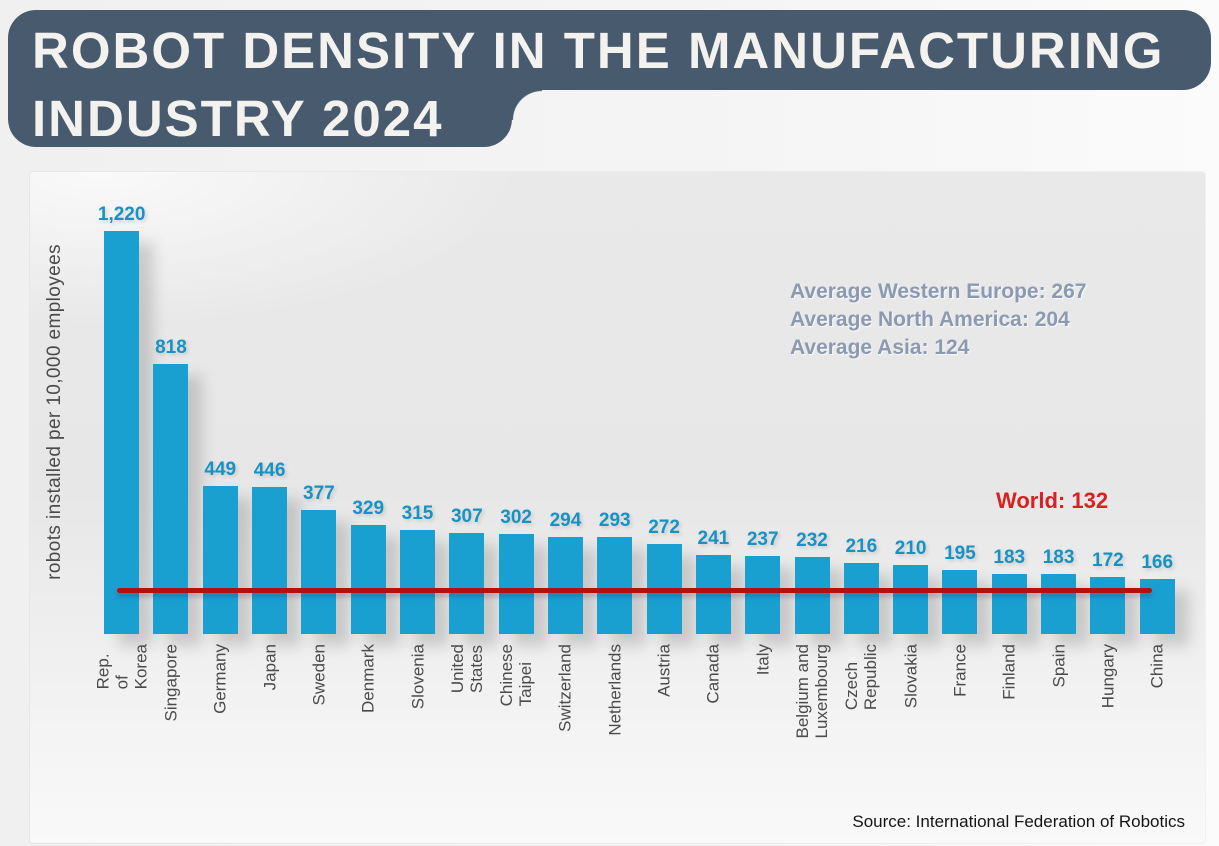  Describe the element at coordinates (54, 412) in the screenshot. I see `y-axis-label: robots installed per 10,000 employees` at that location.